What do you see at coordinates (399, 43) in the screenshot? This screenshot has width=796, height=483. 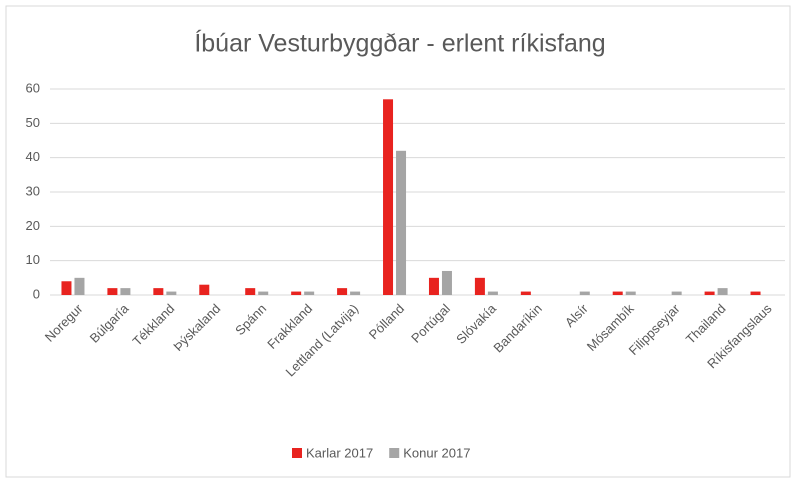 I see `chart-title: Íbúar Vesturbyggðar - erlent ríkisfang` at bounding box center [399, 43].